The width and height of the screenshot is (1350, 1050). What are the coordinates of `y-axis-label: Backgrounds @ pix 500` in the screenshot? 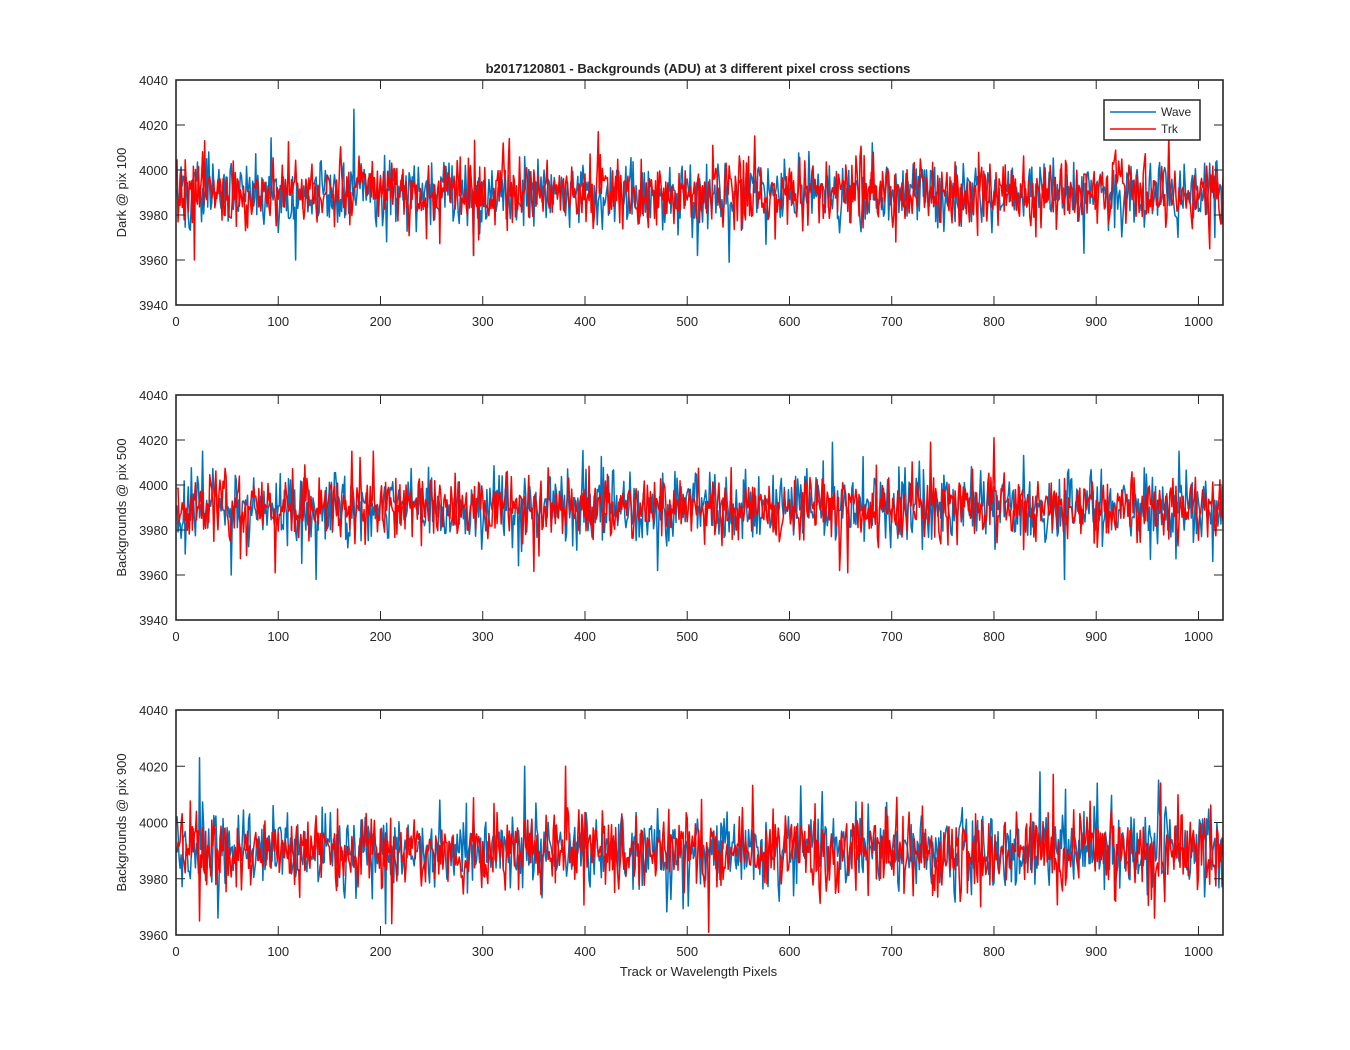 It's located at (121, 507).